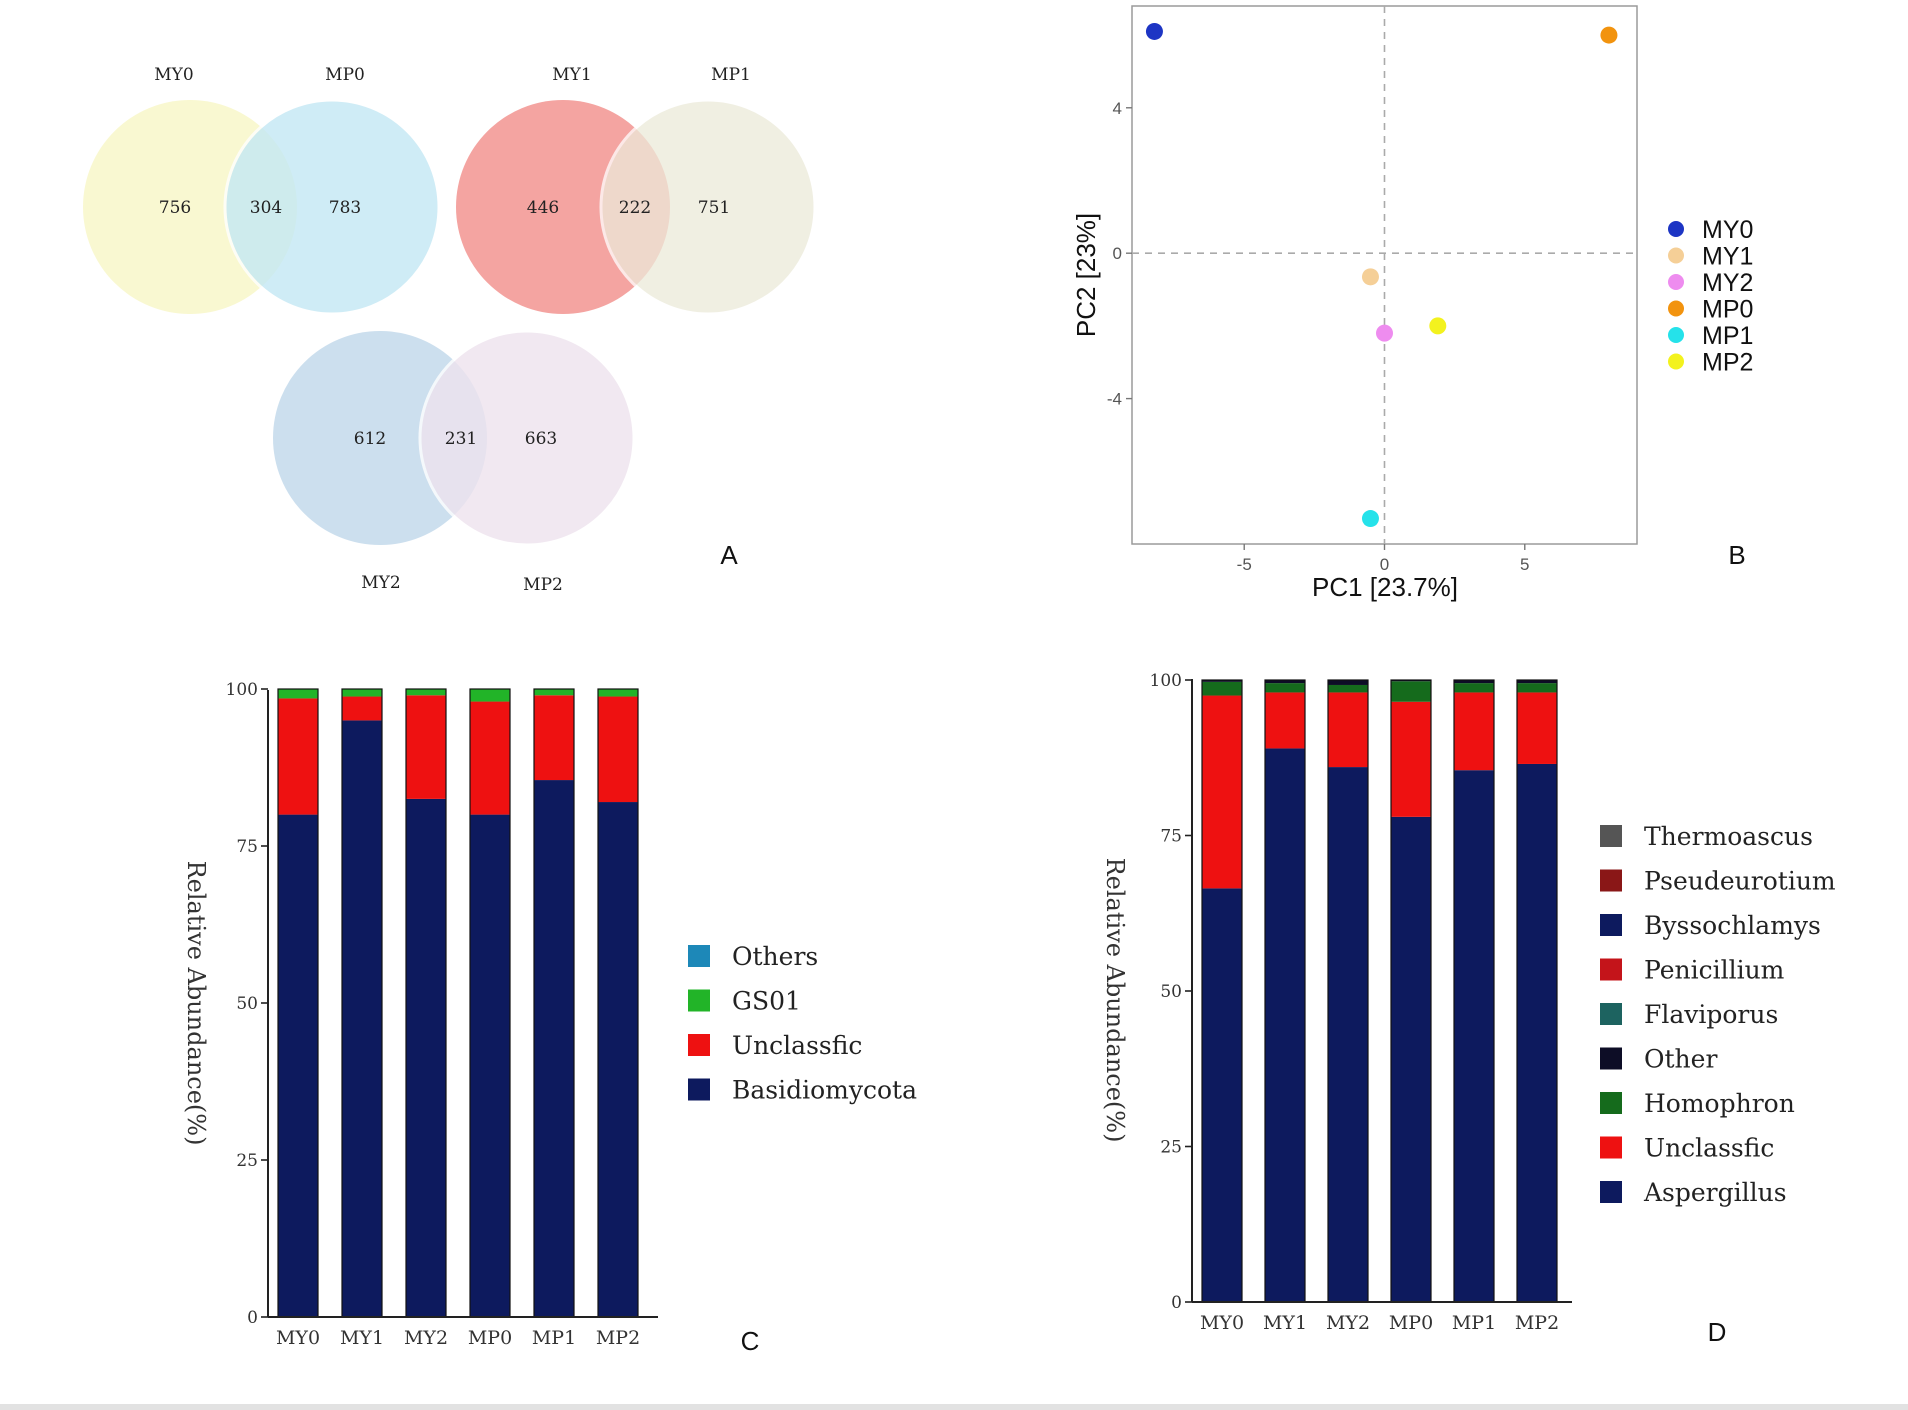 This screenshot has width=1908, height=1410. Describe the element at coordinates (247, 1161) in the screenshot. I see `phylum-y-tick-label: 25` at that location.